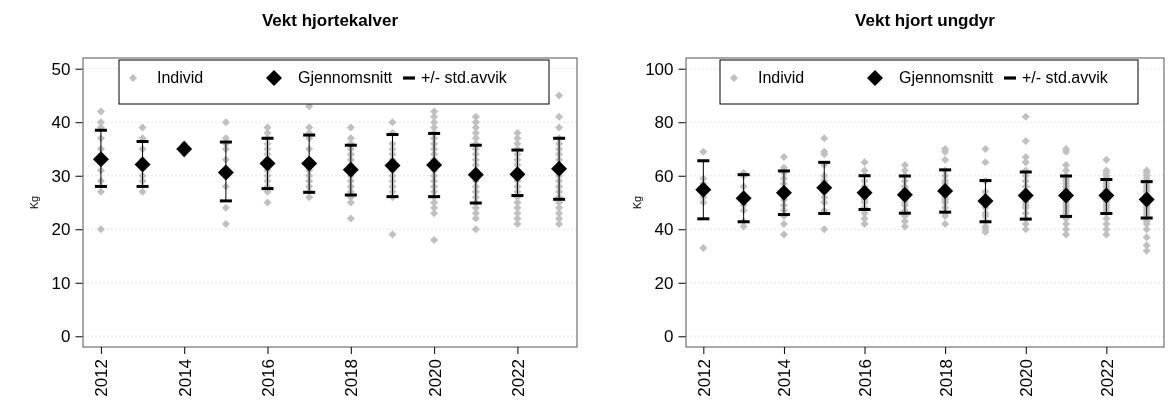  Describe the element at coordinates (664, 123) in the screenshot. I see `y-tick-label: 80` at that location.